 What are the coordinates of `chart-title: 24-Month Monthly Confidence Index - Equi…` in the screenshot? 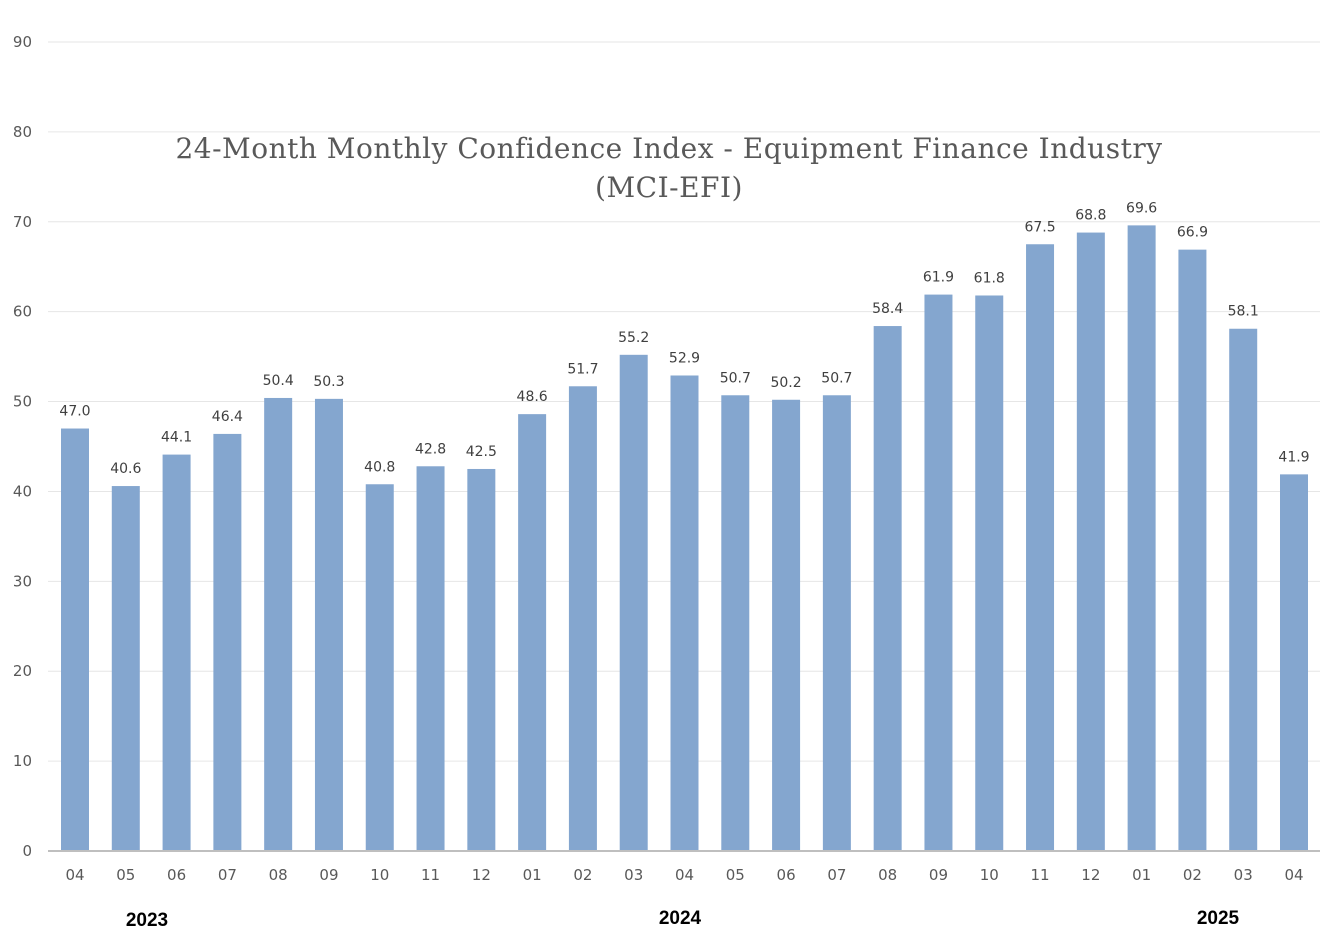 It's located at (668, 148).